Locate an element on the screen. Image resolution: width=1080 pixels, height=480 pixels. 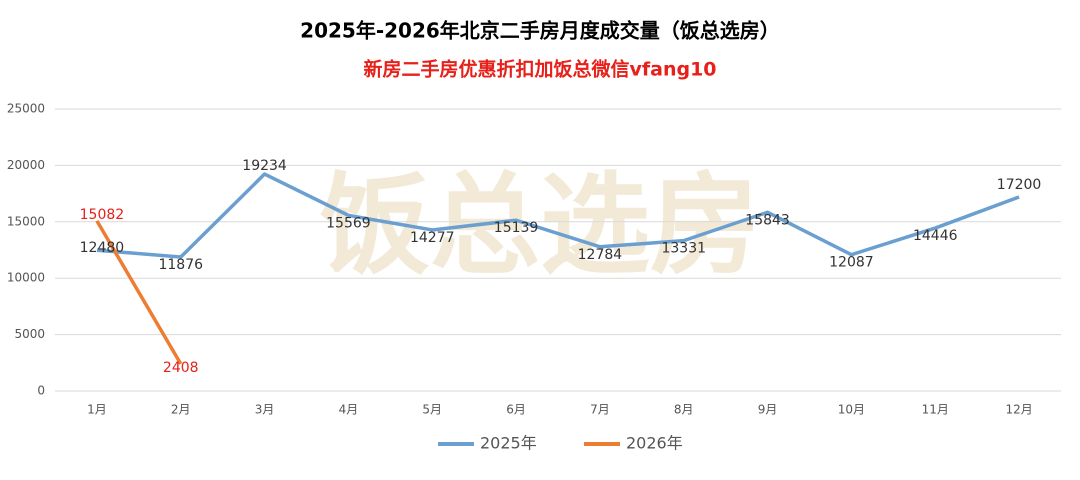
data-label: 15569 is located at coordinates (348, 223).